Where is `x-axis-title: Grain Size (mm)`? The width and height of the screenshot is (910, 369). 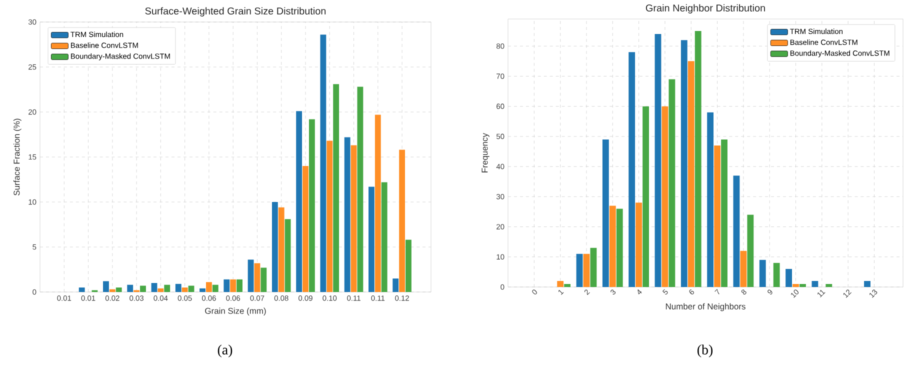
x-axis-title: Grain Size (mm) is located at coordinates (235, 312).